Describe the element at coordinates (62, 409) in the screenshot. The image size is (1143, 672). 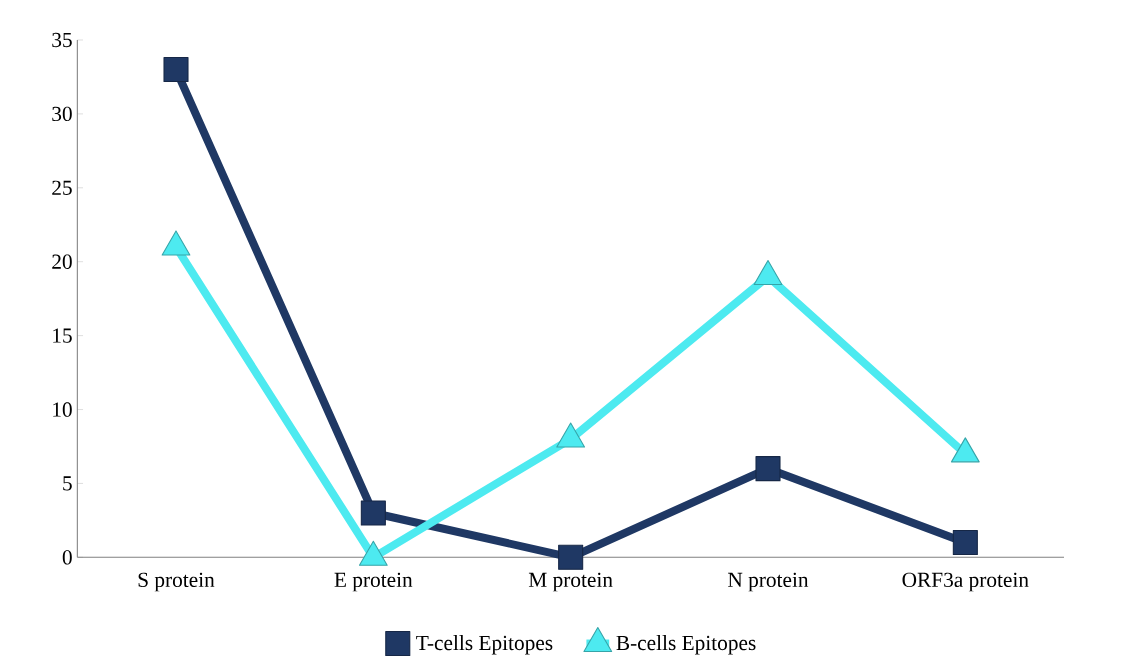
I see `y-tick-label: 10` at that location.